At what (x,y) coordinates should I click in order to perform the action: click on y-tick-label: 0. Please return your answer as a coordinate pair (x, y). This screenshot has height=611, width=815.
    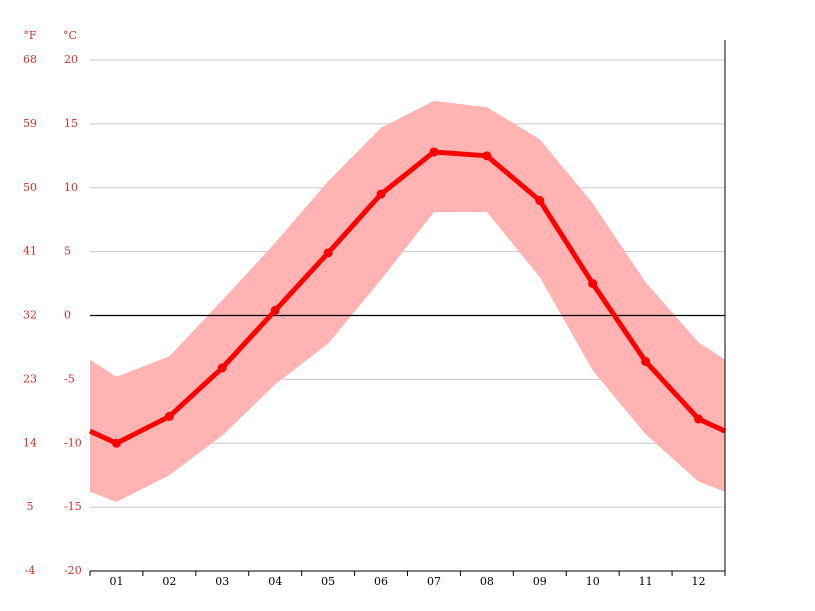
    Looking at the image, I should click on (67, 315).